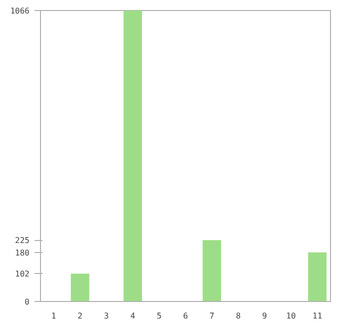  What do you see at coordinates (22, 253) in the screenshot?
I see `y-tick-label: 180` at bounding box center [22, 253].